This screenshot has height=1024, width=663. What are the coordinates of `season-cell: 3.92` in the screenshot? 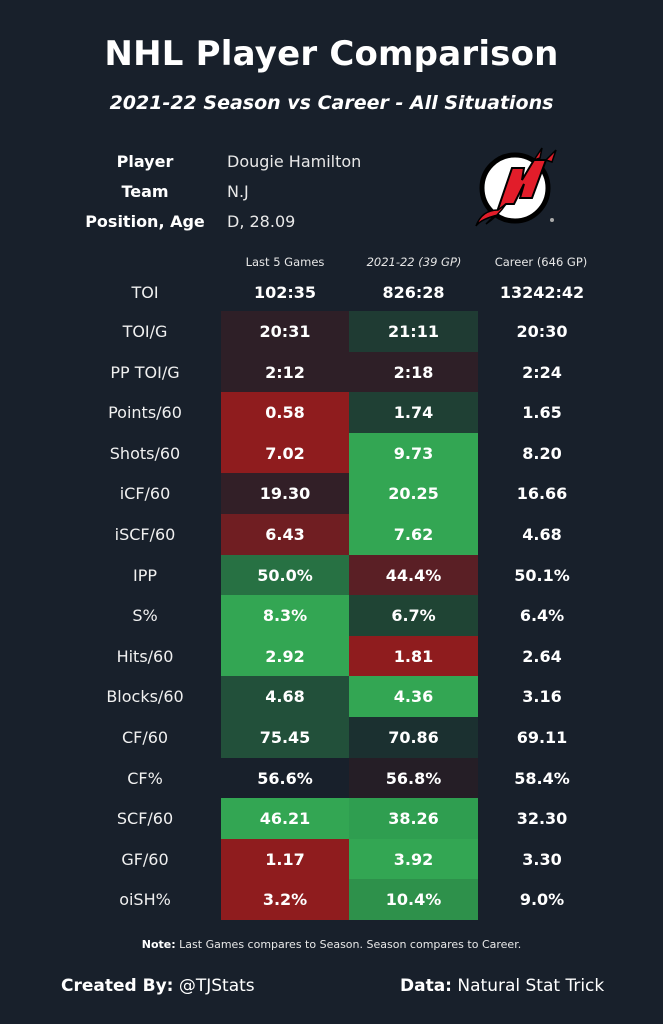 It's located at (413, 859).